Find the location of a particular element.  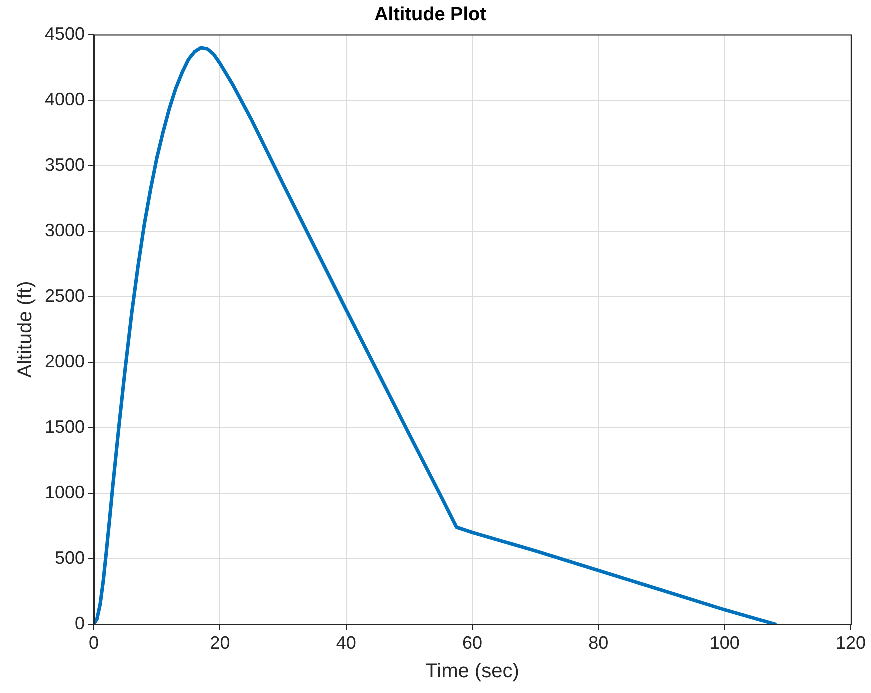

chart-title: Altitude Plot is located at coordinates (431, 15).